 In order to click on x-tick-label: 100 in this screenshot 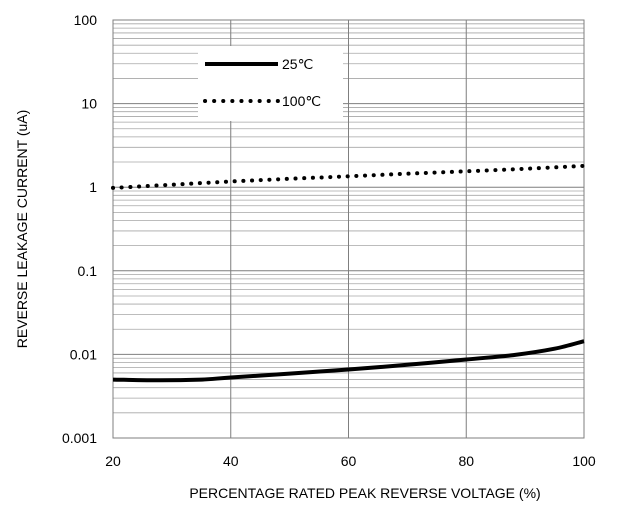, I will do `click(584, 461)`.